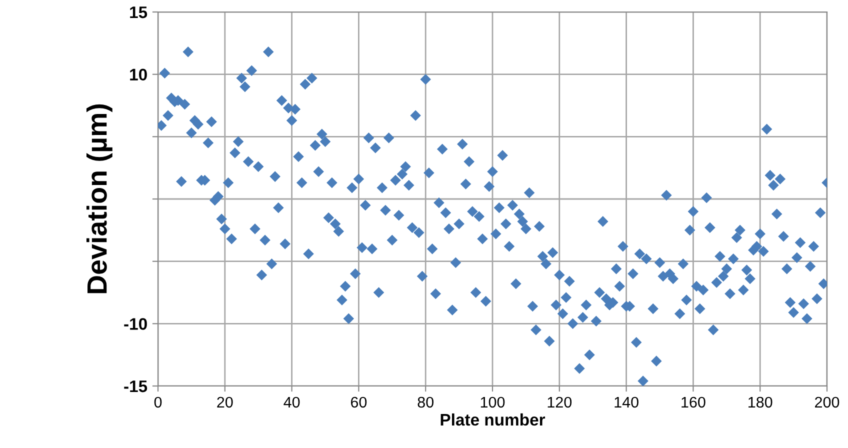  What do you see at coordinates (426, 402) in the screenshot?
I see `x-tick-label: 80` at bounding box center [426, 402].